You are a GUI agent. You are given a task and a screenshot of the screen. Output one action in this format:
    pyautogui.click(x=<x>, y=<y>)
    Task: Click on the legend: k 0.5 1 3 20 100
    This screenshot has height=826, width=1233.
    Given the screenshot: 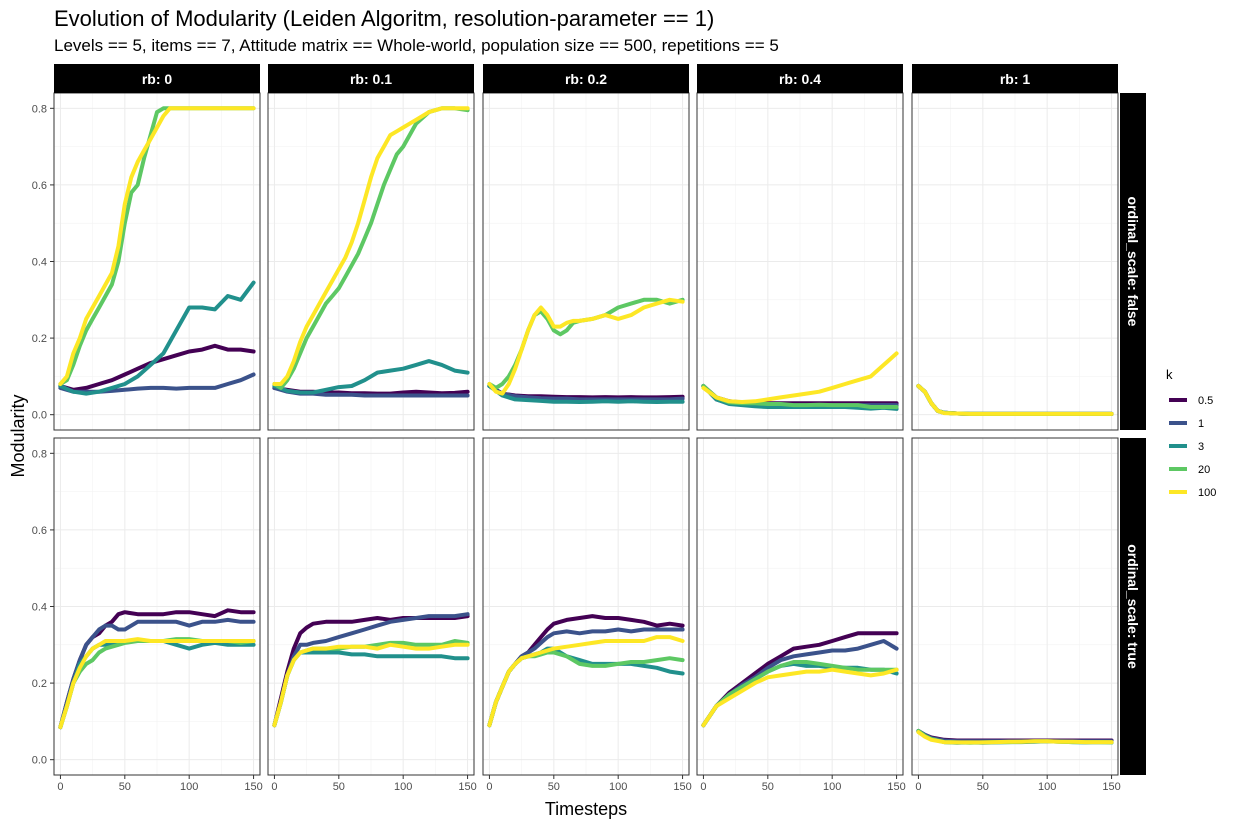 What is the action you would take?
    pyautogui.click(x=1191, y=433)
    